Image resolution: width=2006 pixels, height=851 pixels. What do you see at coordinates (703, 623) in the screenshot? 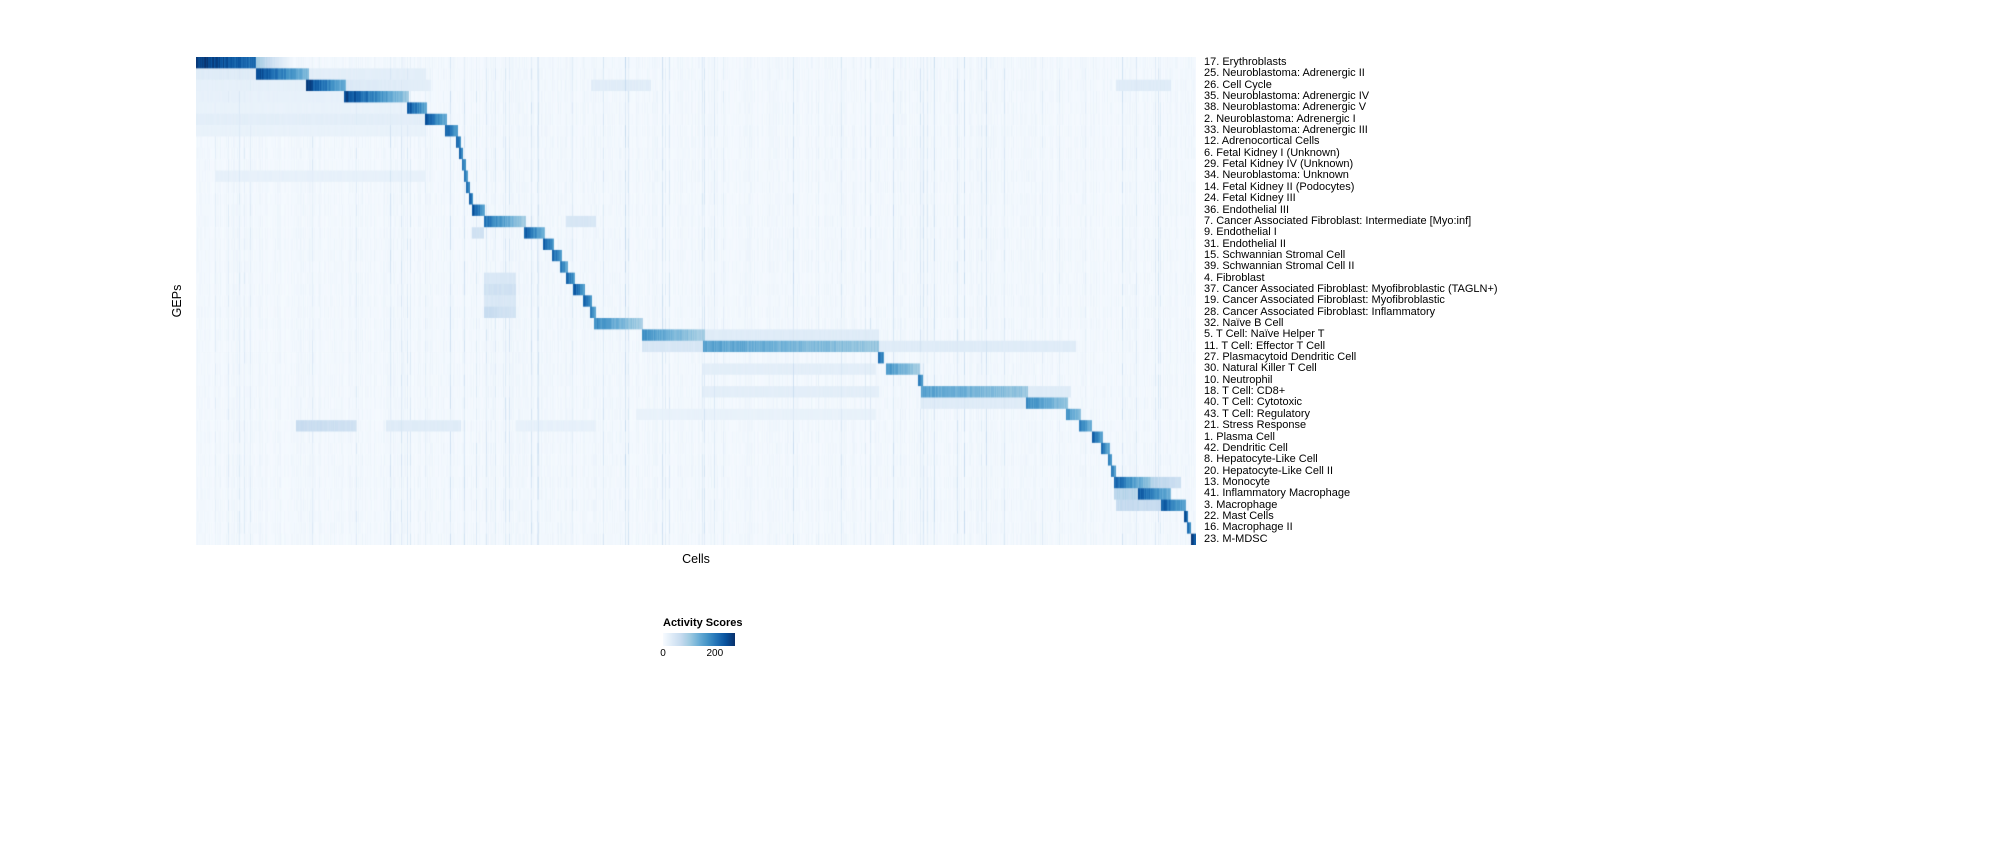
I see `legend-title: Activity Scores` at bounding box center [703, 623].